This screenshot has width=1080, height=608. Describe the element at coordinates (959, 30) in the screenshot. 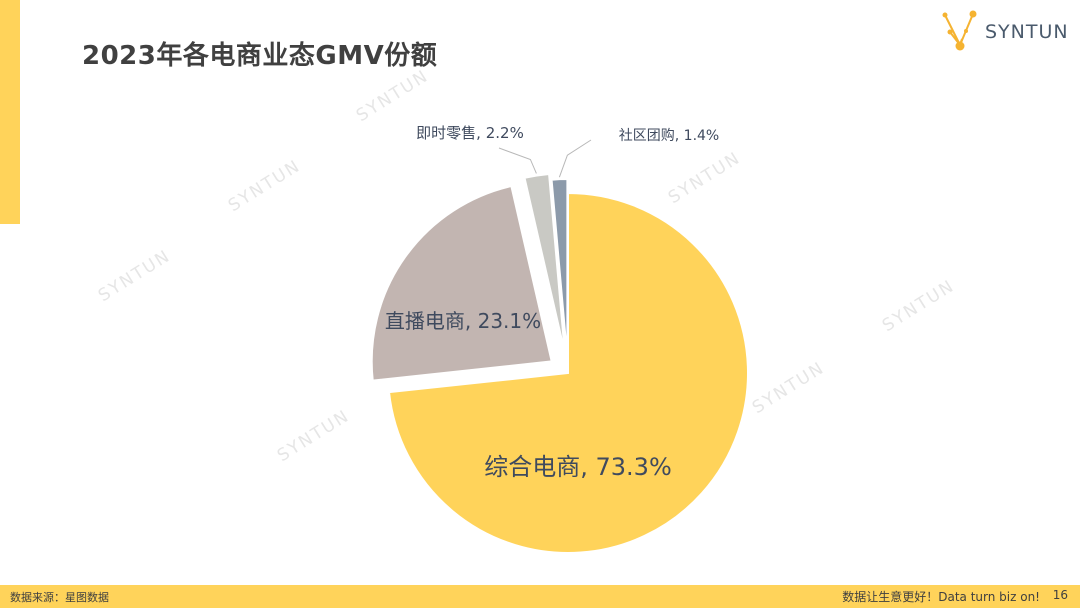

I see `constellation-logo-icon` at that location.